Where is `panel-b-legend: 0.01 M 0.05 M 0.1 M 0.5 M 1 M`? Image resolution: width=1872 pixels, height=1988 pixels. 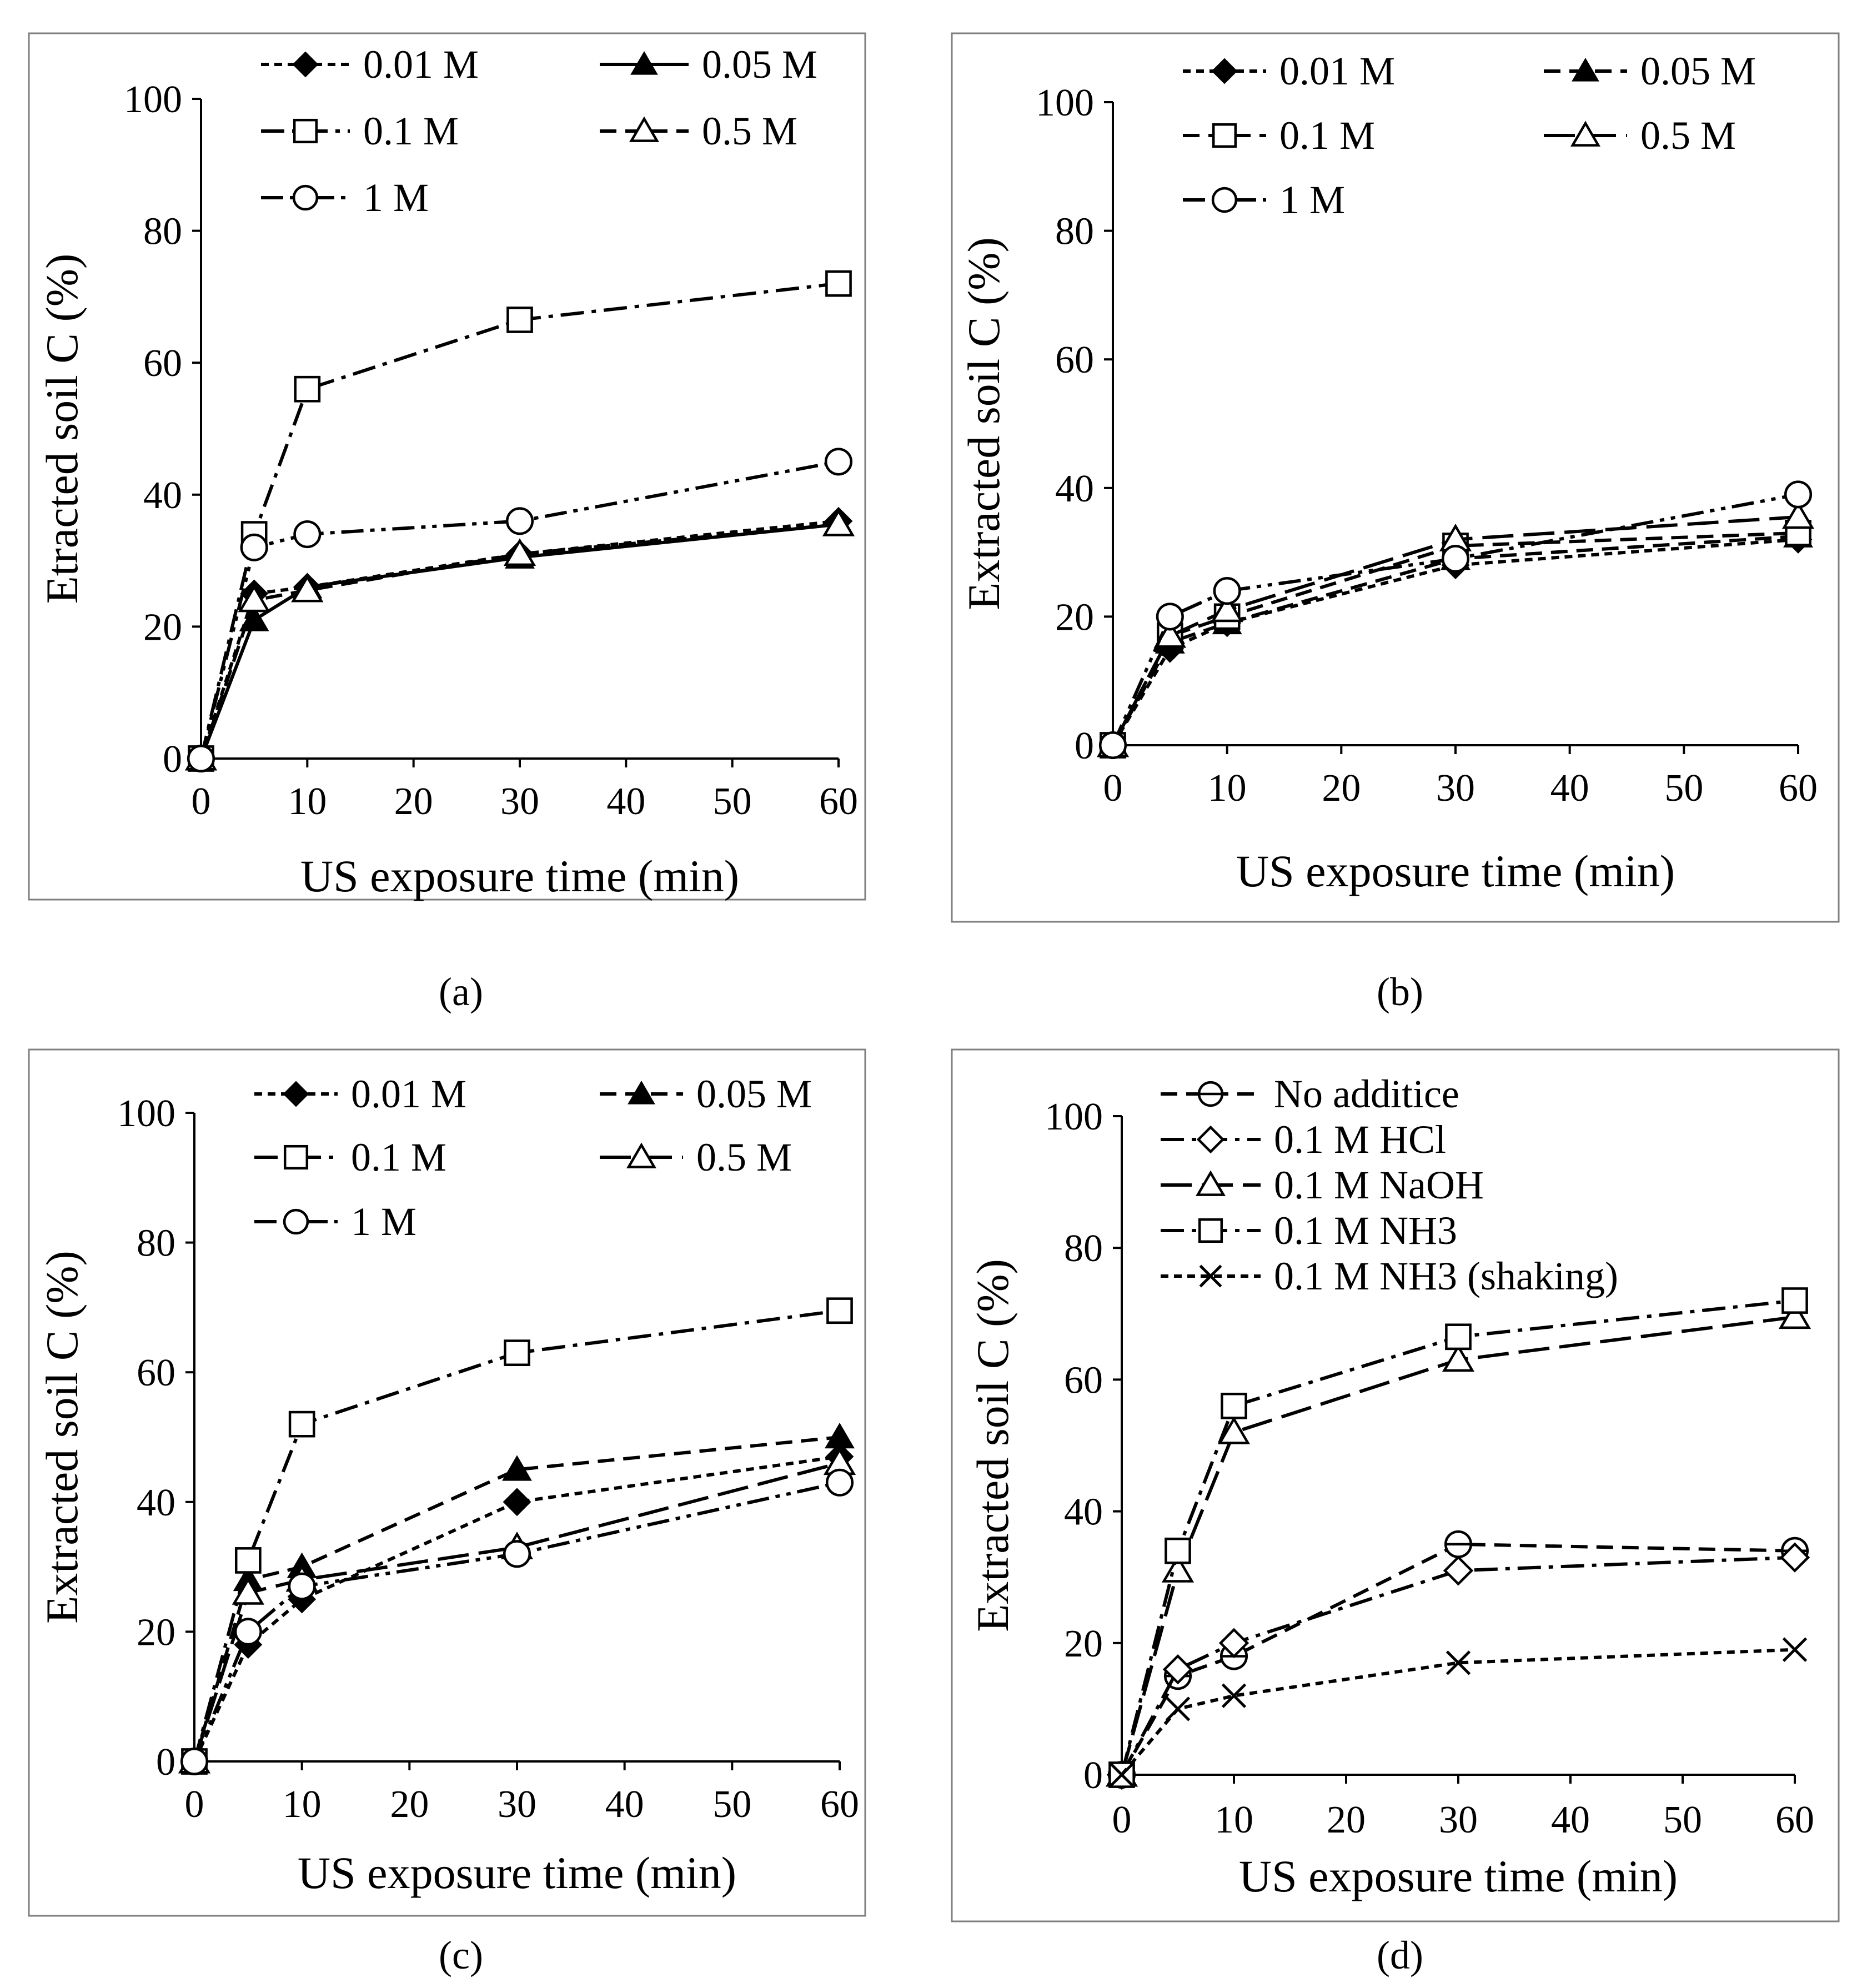
panel-b-legend: 0.01 M 0.05 M 0.1 M 0.5 M 1 M is located at coordinates (1470, 135).